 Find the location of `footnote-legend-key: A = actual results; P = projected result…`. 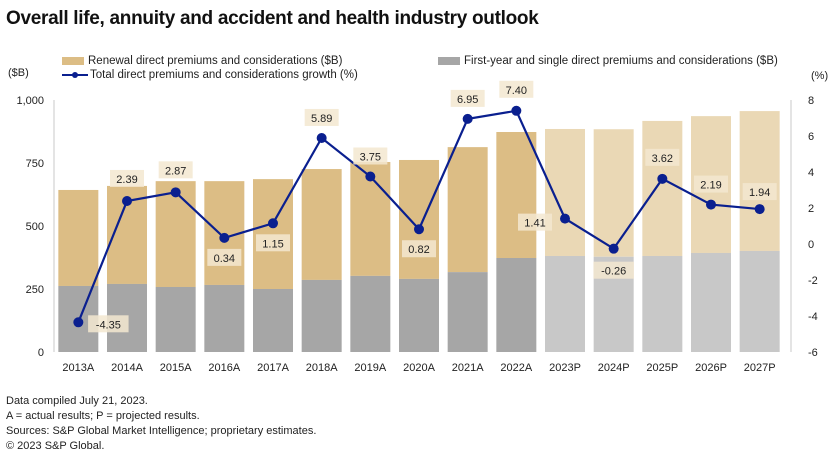

footnote-legend-key: A = actual results; P = projected result… is located at coordinates (103, 416).